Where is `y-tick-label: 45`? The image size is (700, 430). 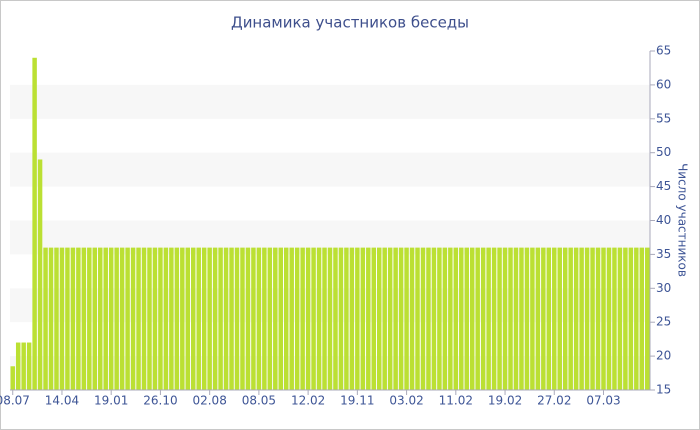 y-tick-label: 45 is located at coordinates (663, 186).